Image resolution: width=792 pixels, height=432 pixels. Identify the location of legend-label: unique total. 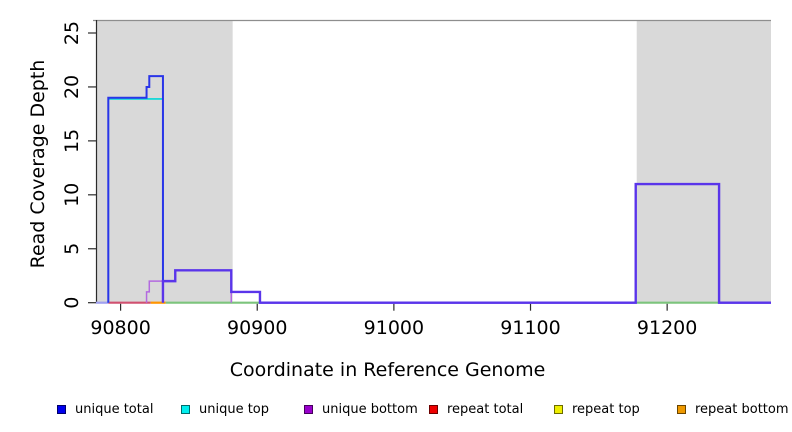
(114, 409).